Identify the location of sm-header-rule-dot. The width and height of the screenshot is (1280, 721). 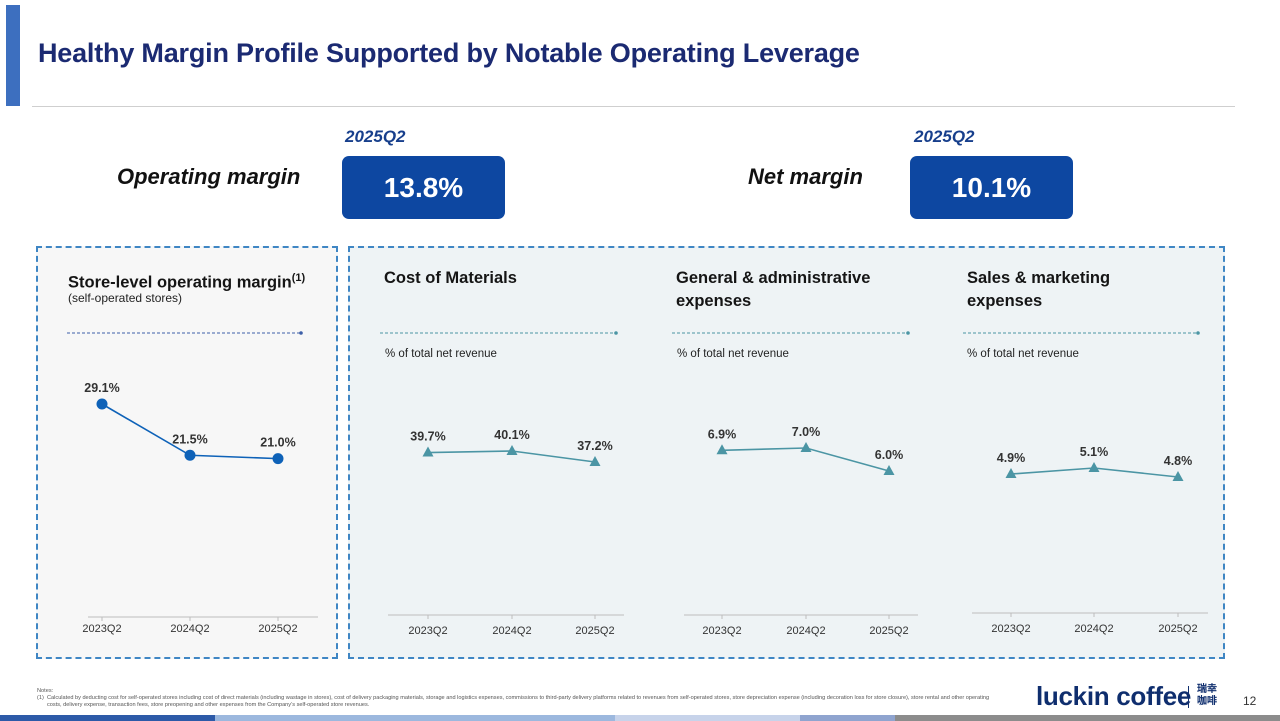
(1198, 333).